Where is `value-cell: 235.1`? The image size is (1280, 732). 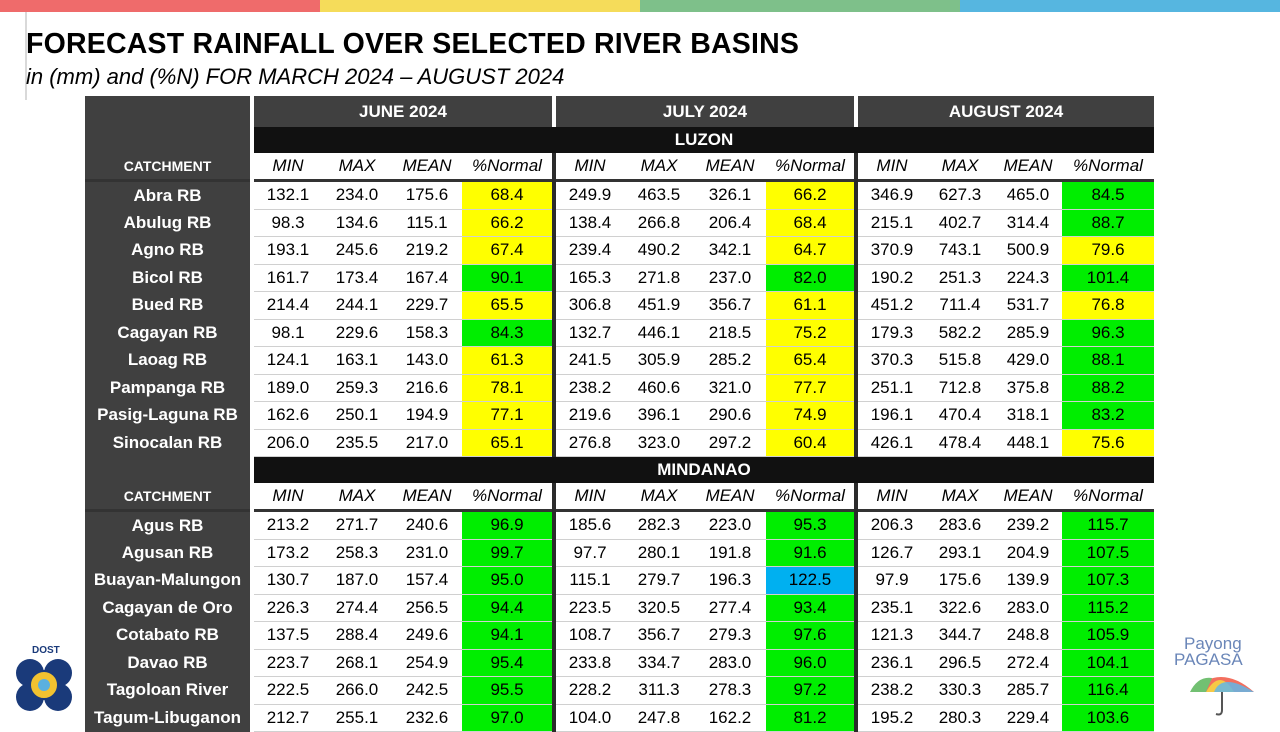
value-cell: 235.1 is located at coordinates (890, 608).